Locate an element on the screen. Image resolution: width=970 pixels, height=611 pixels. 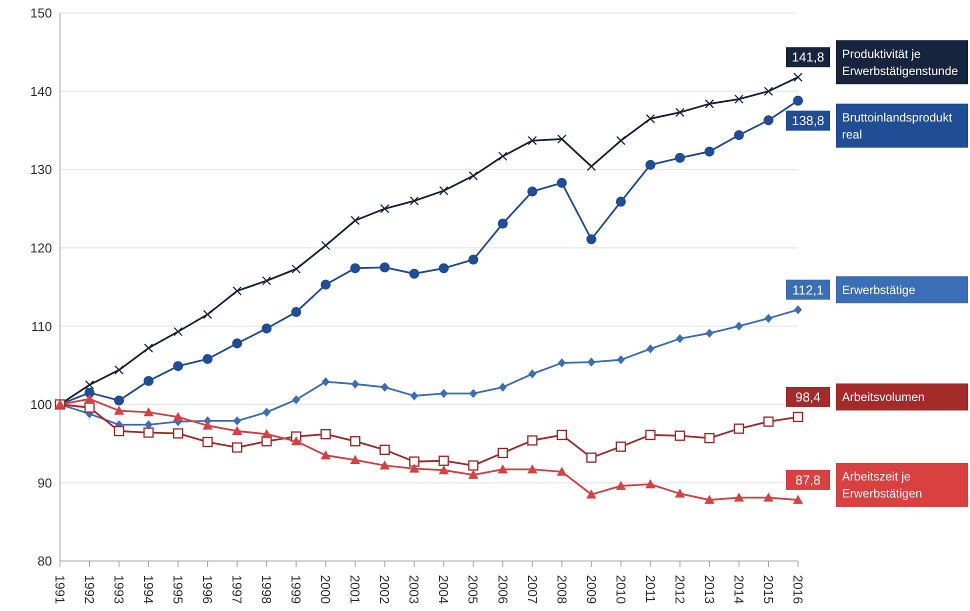
data-label: 87,8 is located at coordinates (808, 480).